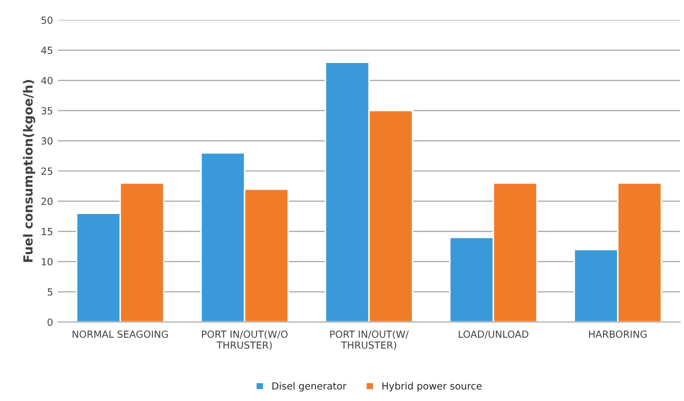 Image resolution: width=684 pixels, height=401 pixels. What do you see at coordinates (47, 141) in the screenshot?
I see `y-tick-label: 30` at bounding box center [47, 141].